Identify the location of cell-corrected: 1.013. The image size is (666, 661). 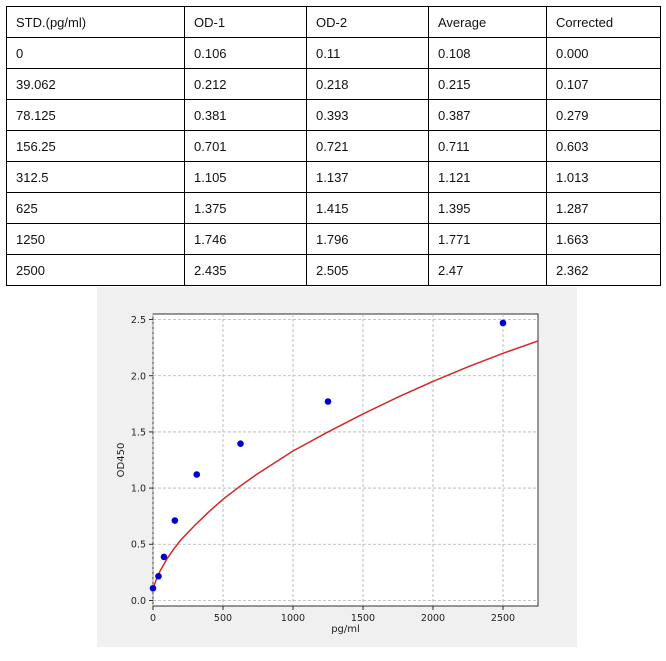
(603, 177).